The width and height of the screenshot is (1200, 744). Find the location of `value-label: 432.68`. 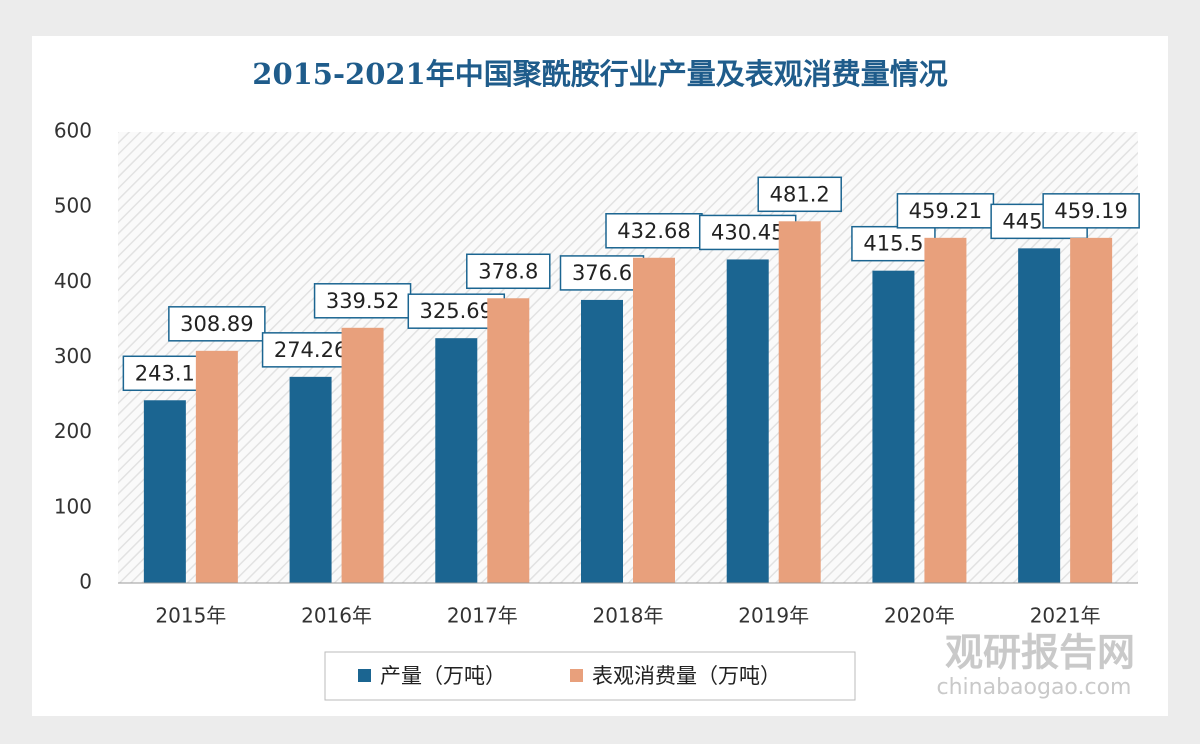

value-label: 432.68 is located at coordinates (653, 231).